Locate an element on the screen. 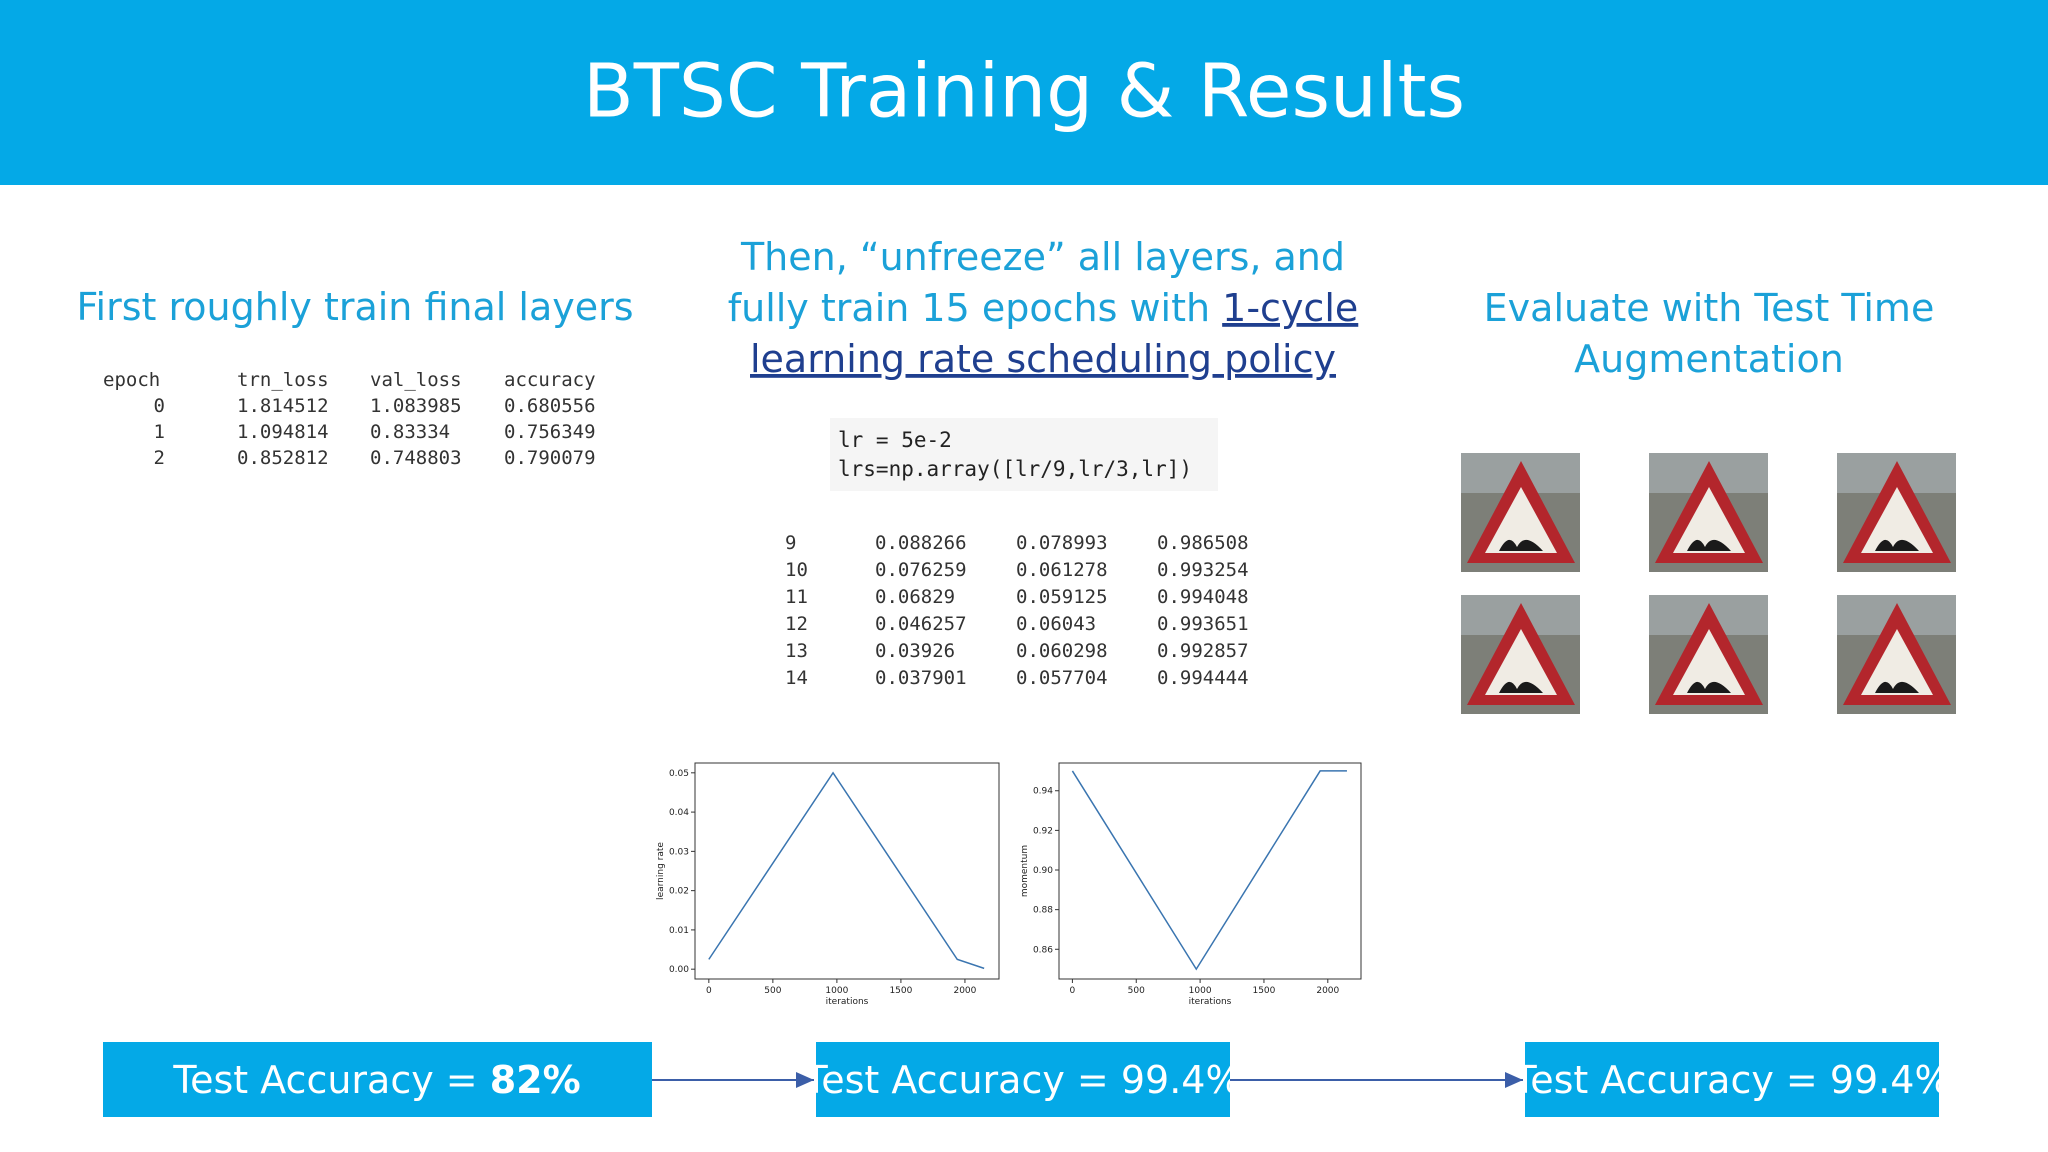  title: BTSC Training & Results is located at coordinates (1024, 92).